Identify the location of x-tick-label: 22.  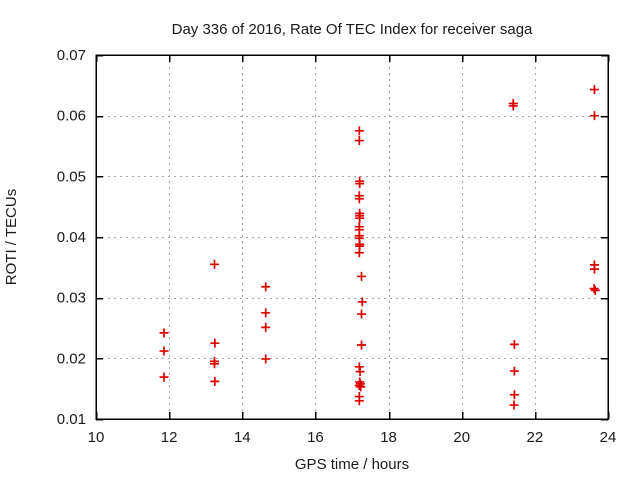
(535, 437).